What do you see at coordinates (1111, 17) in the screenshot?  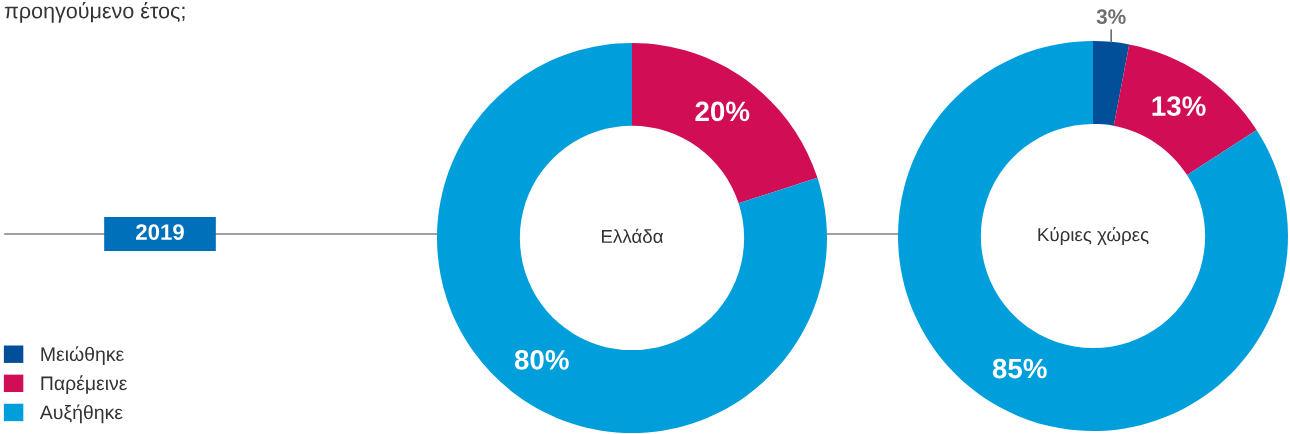 I see `data-label: 3%` at bounding box center [1111, 17].